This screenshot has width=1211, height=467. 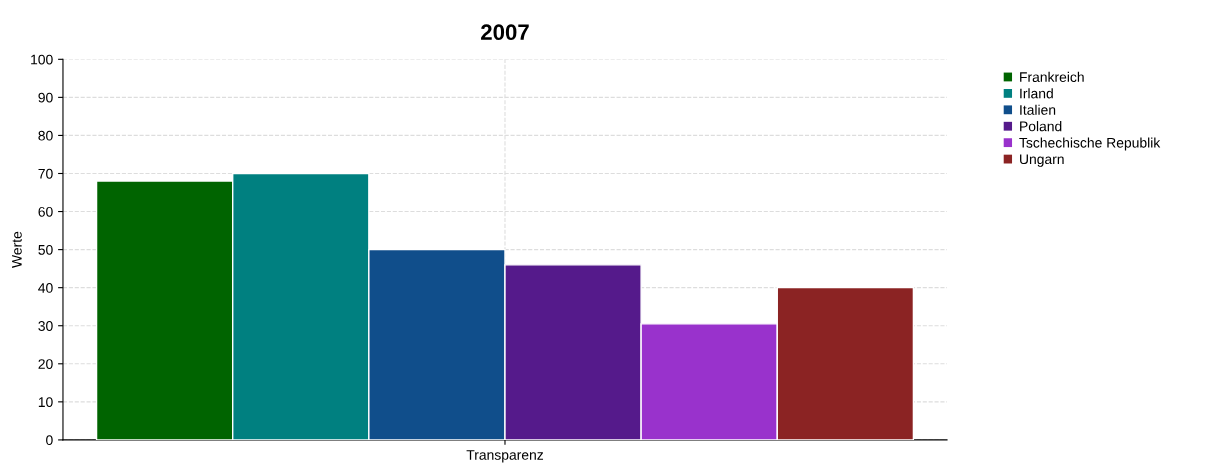 I want to click on legend-label: Poland, so click(x=1041, y=126).